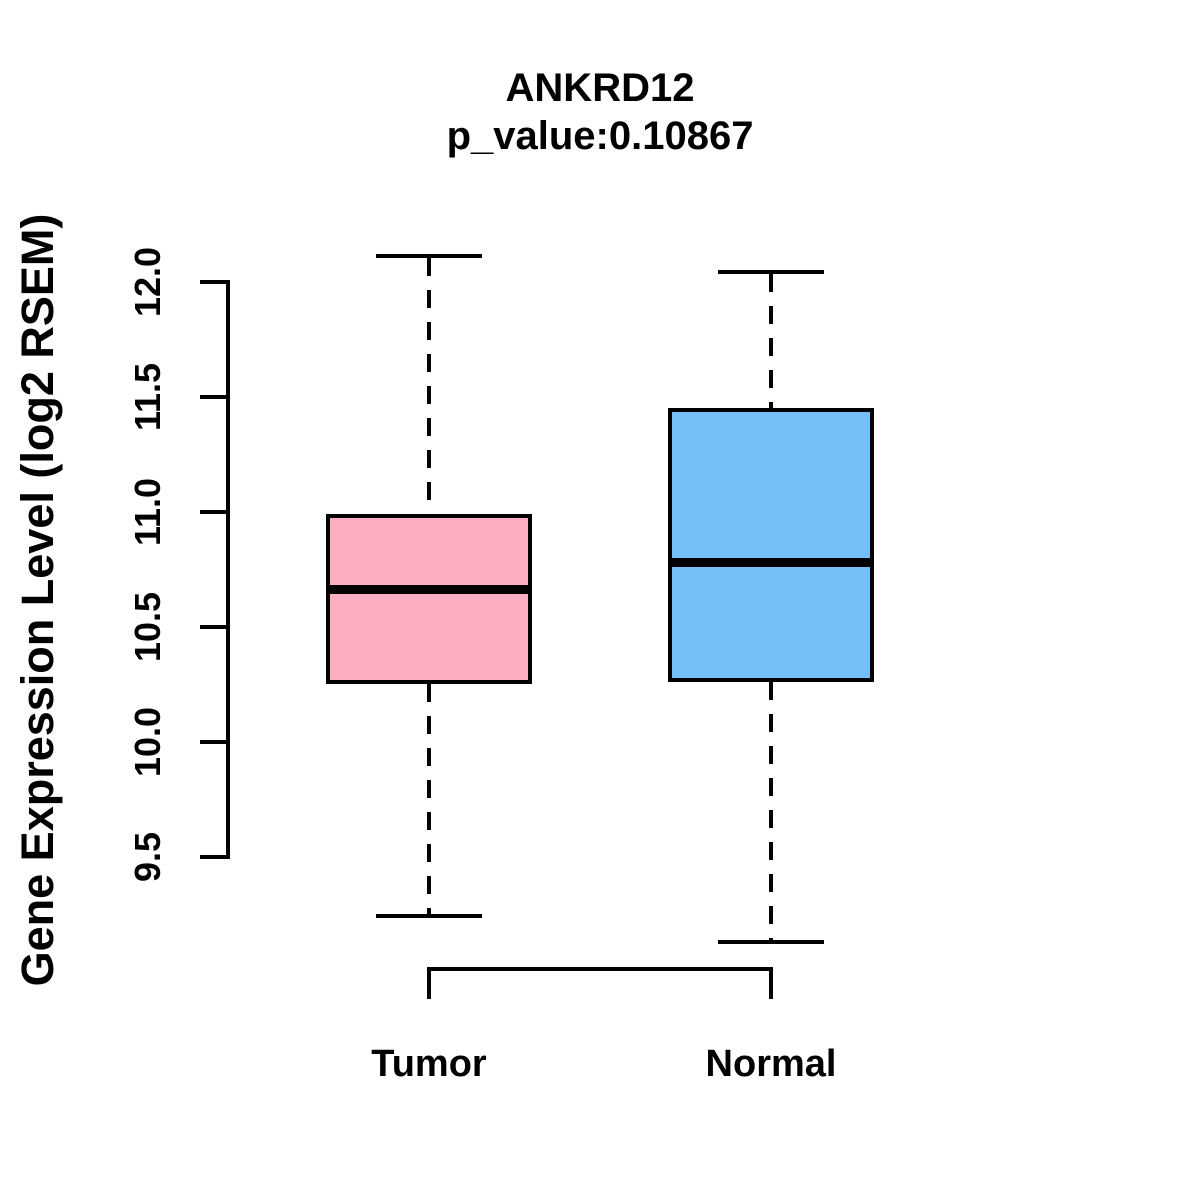 The width and height of the screenshot is (1200, 1200). Describe the element at coordinates (429, 598) in the screenshot. I see `box-tumor` at that location.